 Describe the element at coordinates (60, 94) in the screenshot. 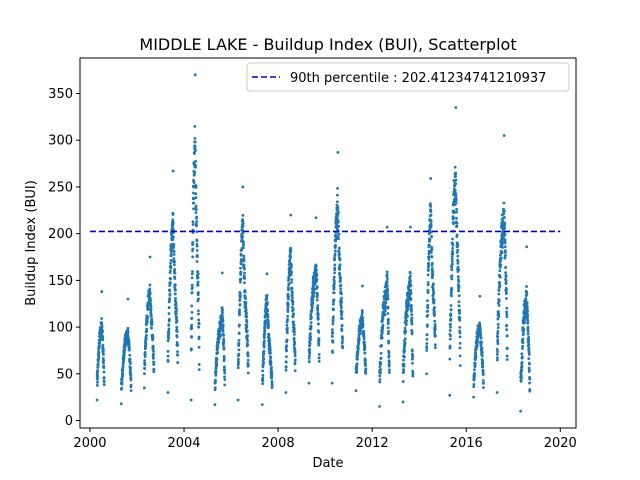

I see `y-tick-label: 350` at that location.